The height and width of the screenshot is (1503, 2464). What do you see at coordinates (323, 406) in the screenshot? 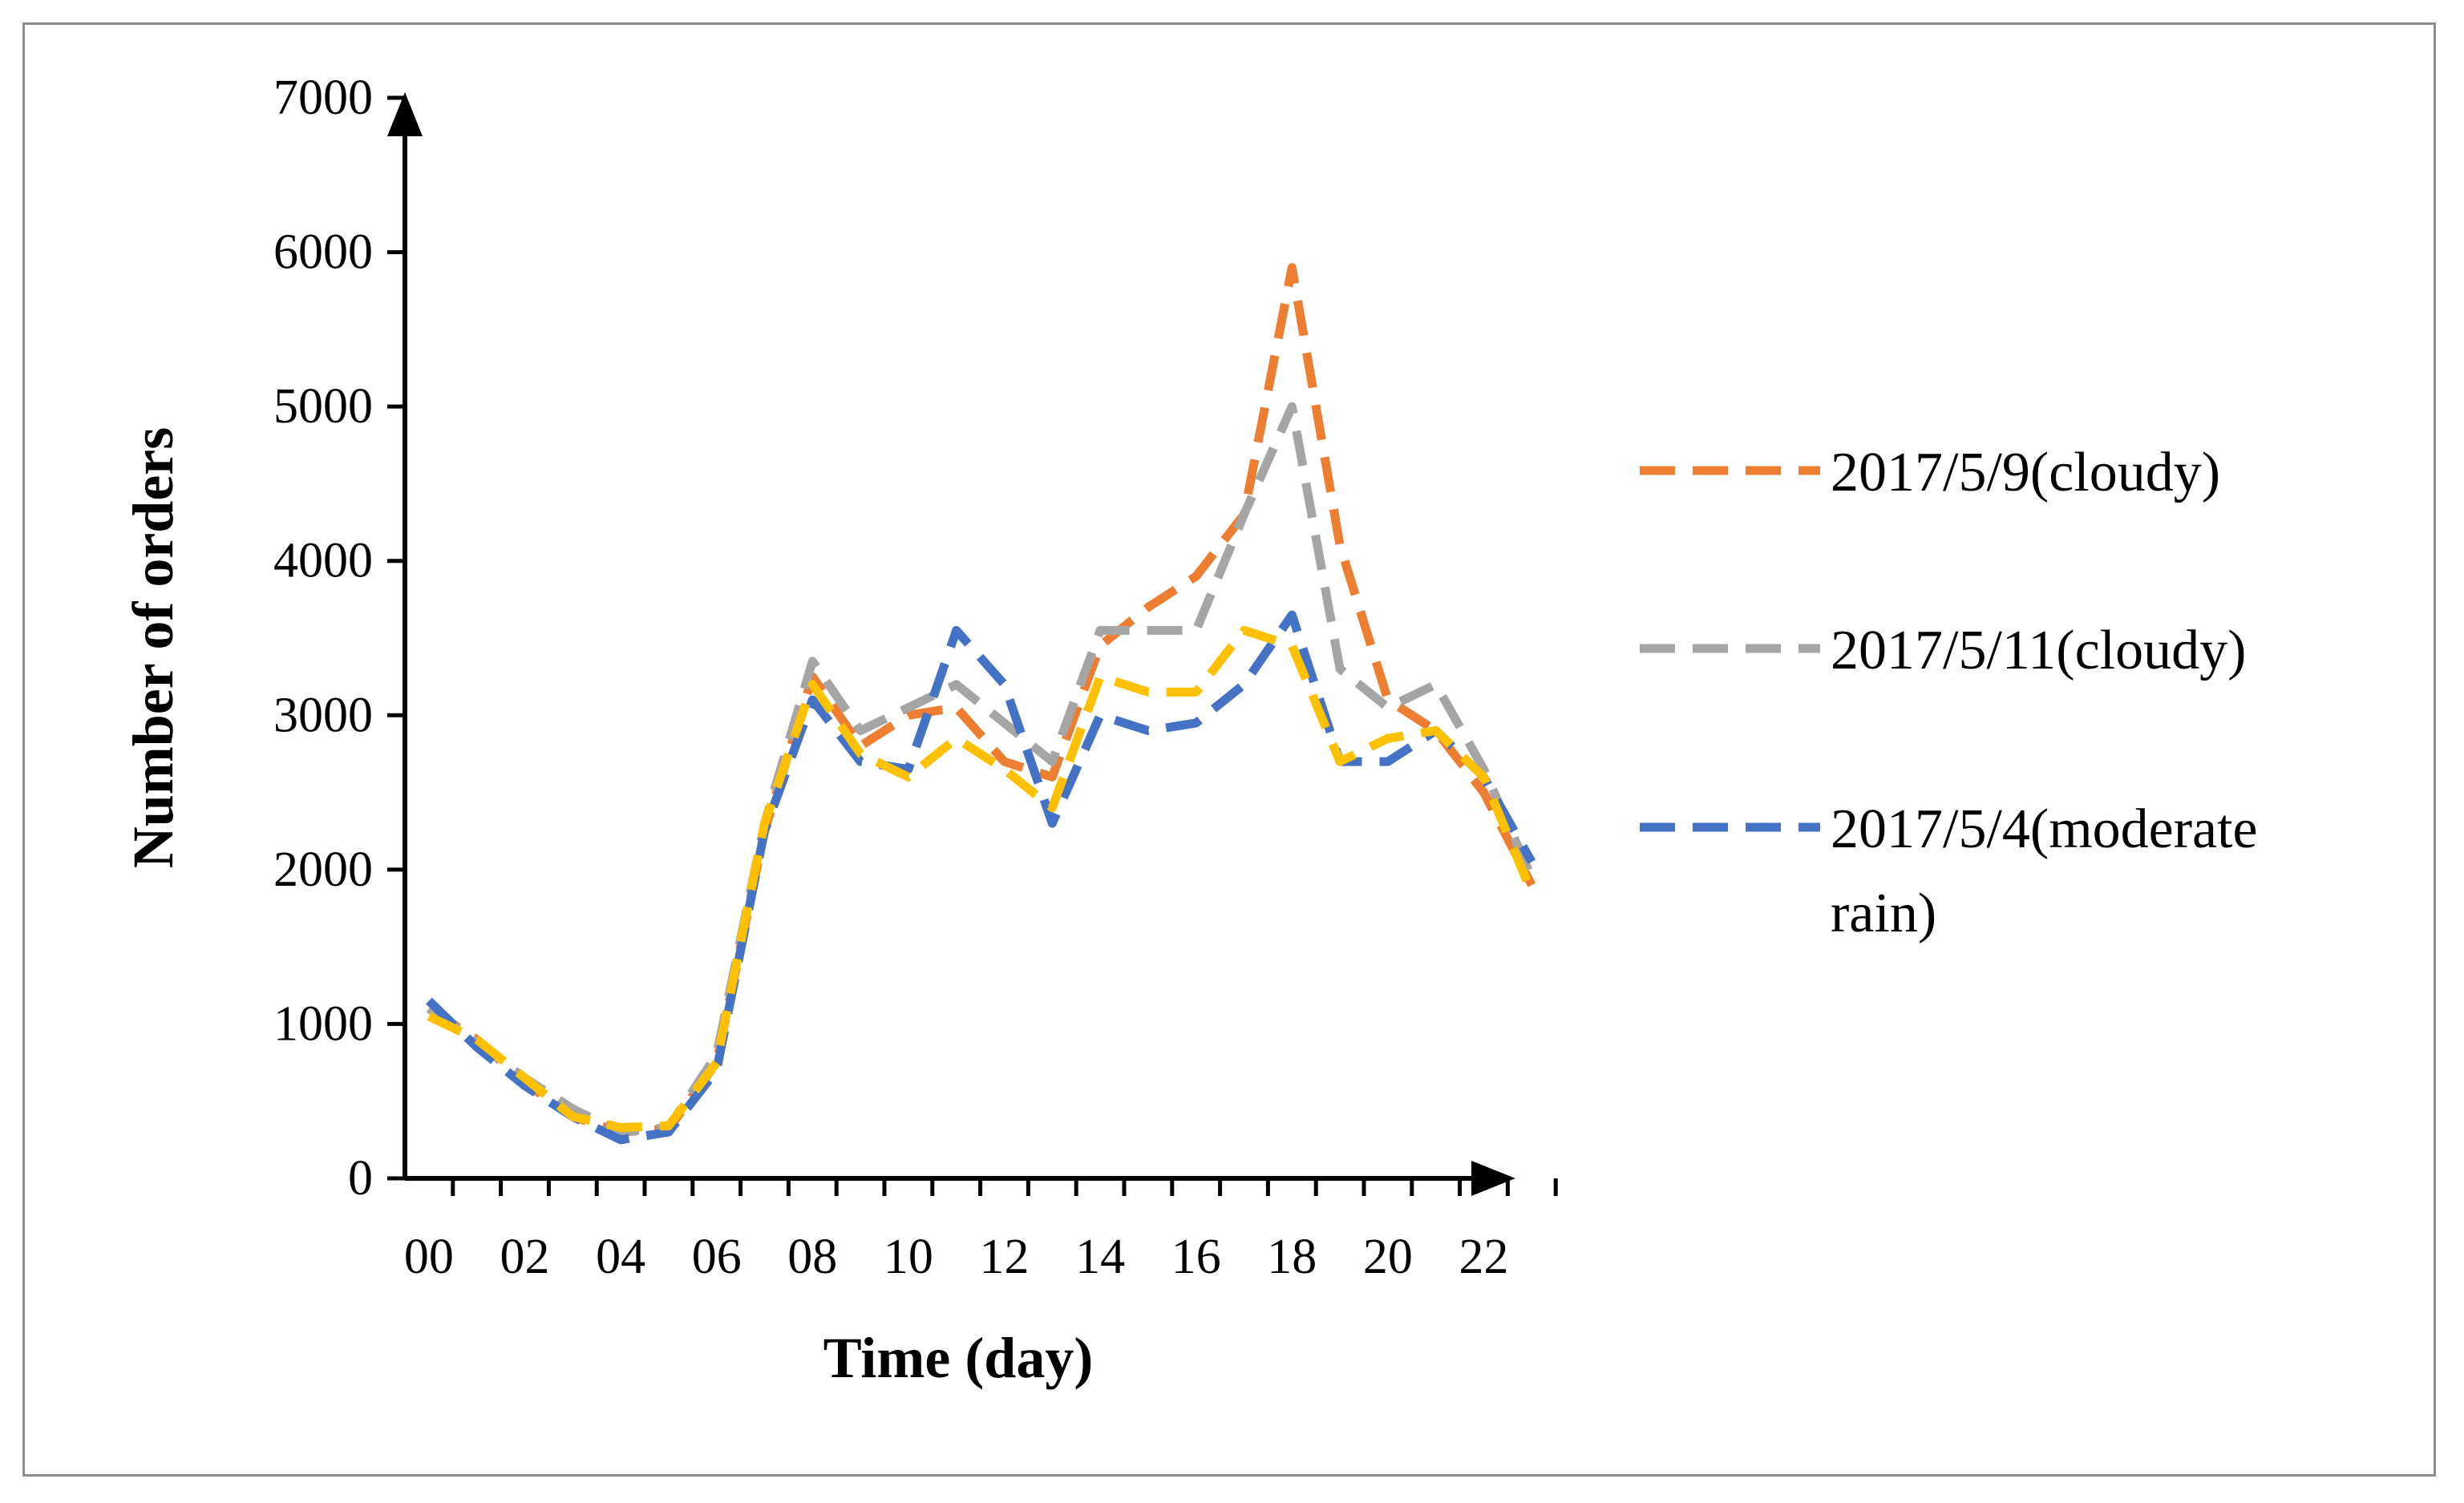
I see `y-tick-label: 5000` at bounding box center [323, 406].